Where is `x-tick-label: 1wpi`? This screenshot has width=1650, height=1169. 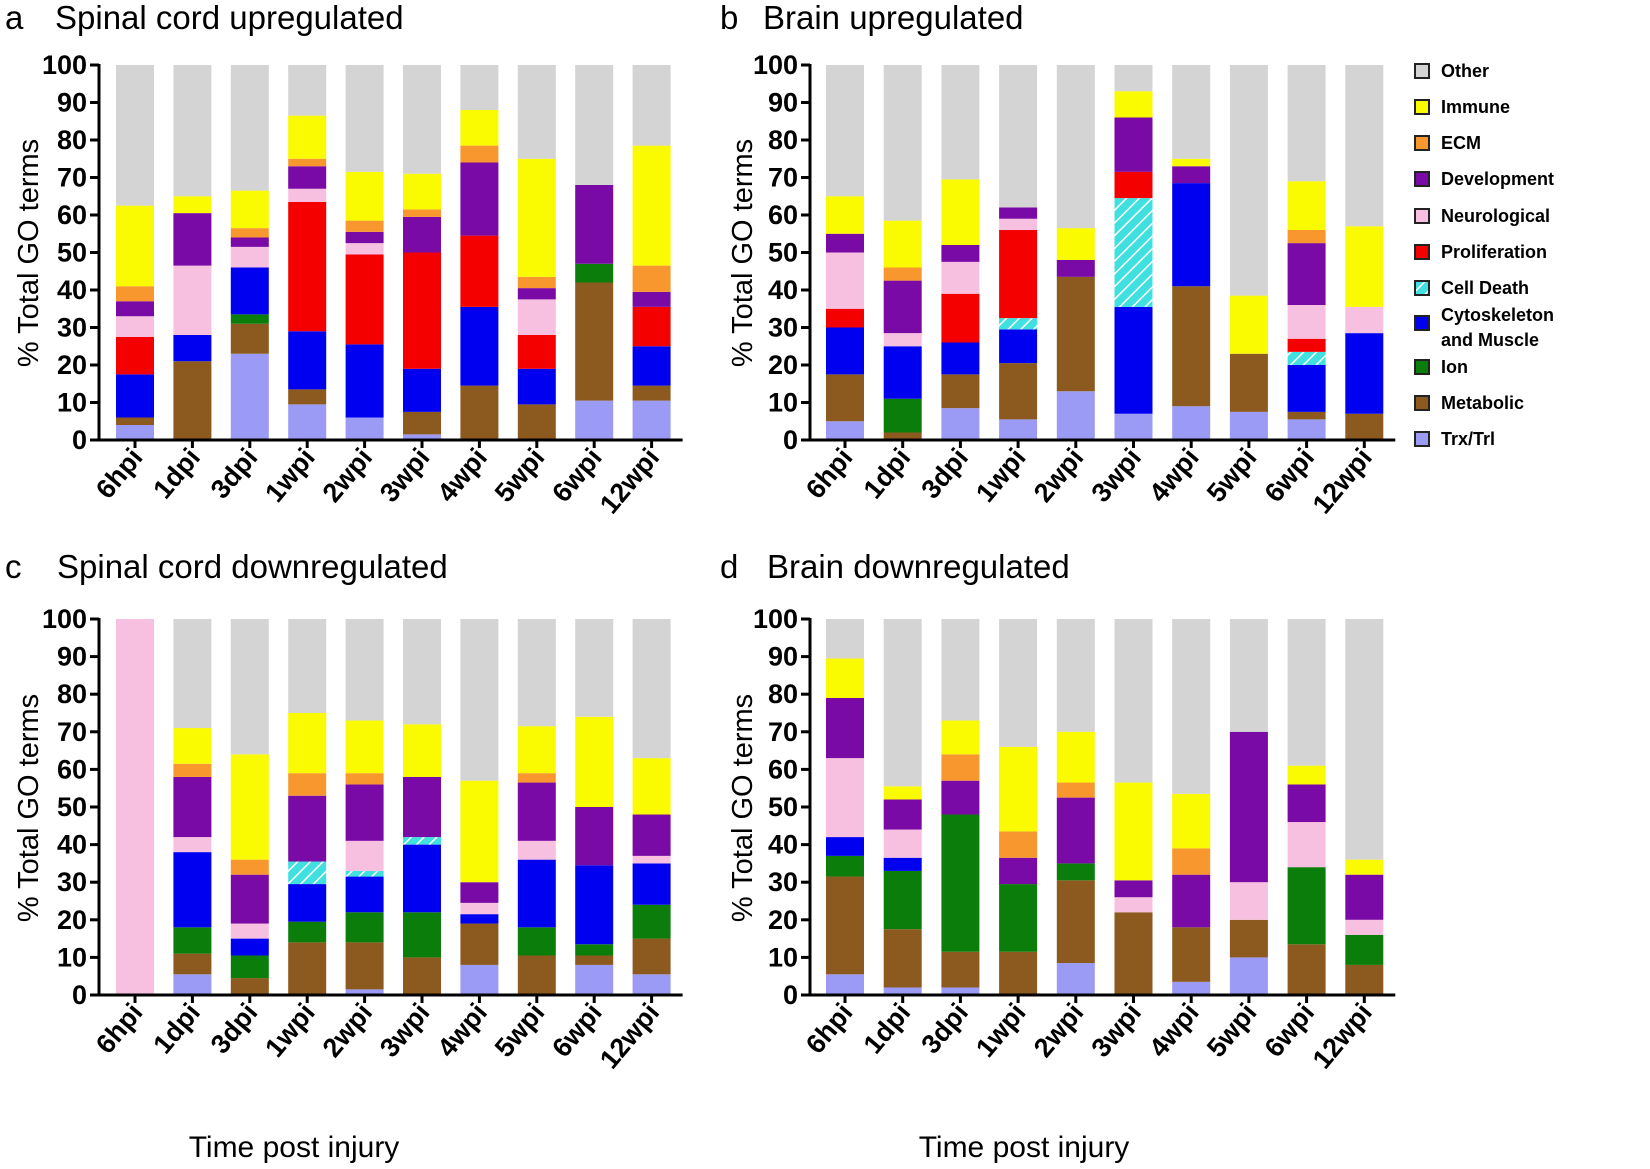 x-tick-label: 1wpi is located at coordinates (1001, 1030).